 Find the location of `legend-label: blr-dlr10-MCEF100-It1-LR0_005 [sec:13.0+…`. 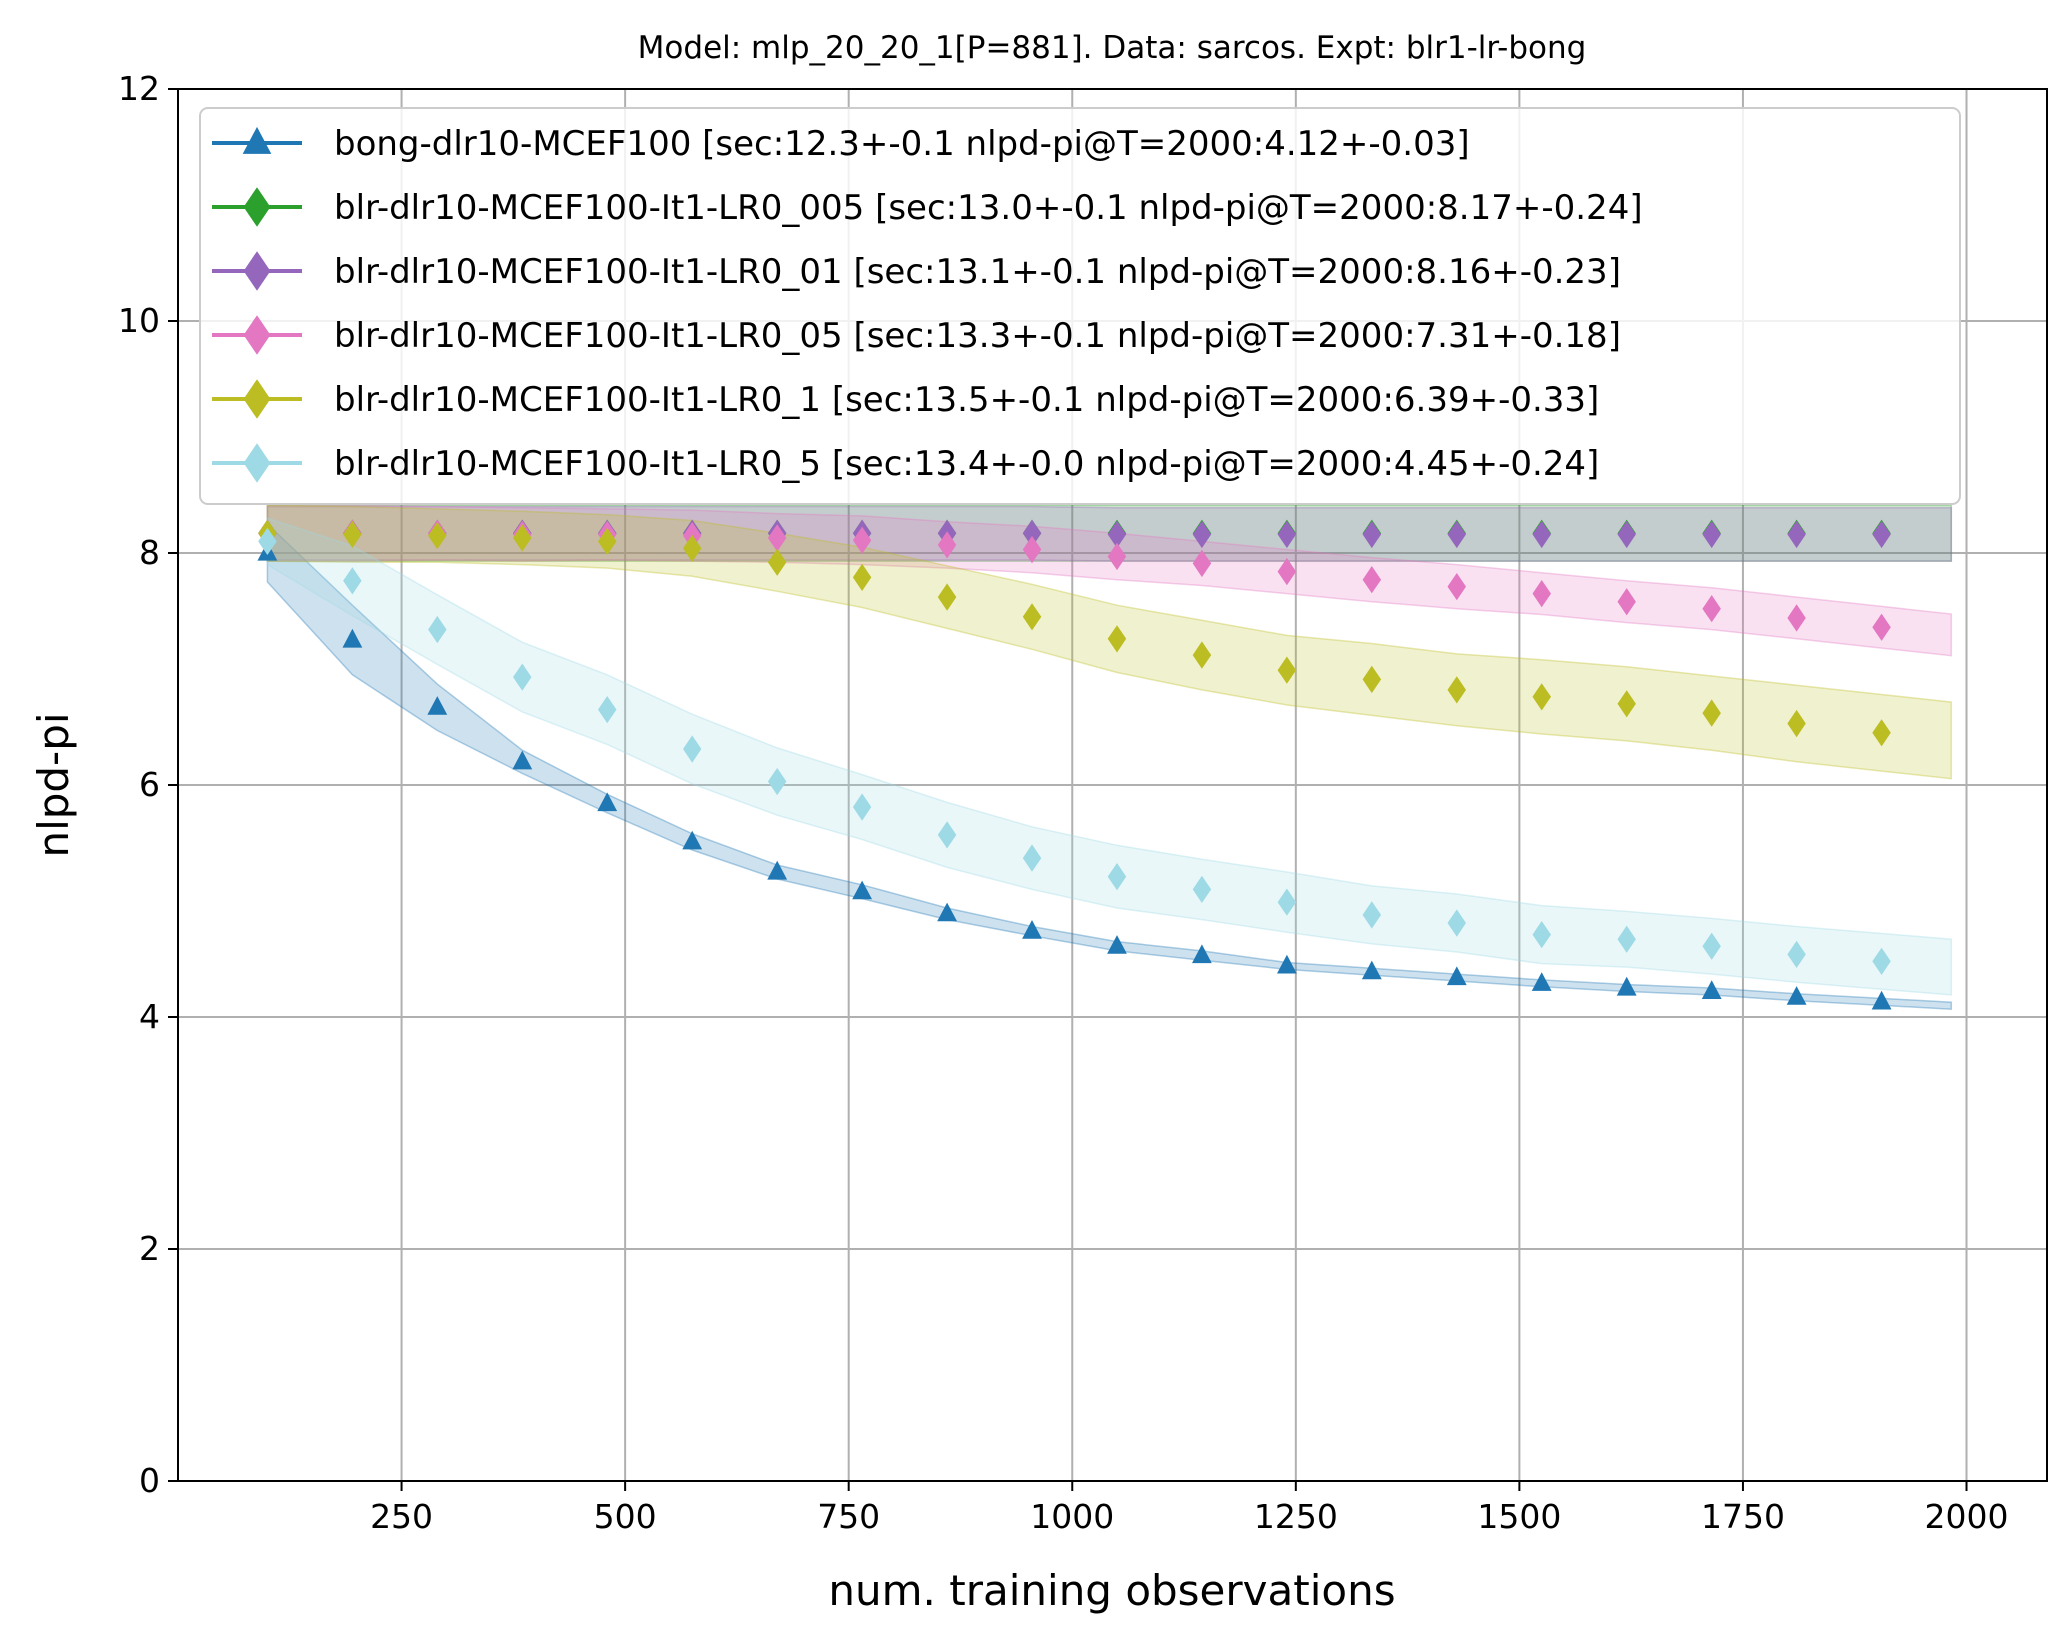

legend-label: blr-dlr10-MCEF100-It1-LR0_005 [sec:13.0+… is located at coordinates (988, 208).